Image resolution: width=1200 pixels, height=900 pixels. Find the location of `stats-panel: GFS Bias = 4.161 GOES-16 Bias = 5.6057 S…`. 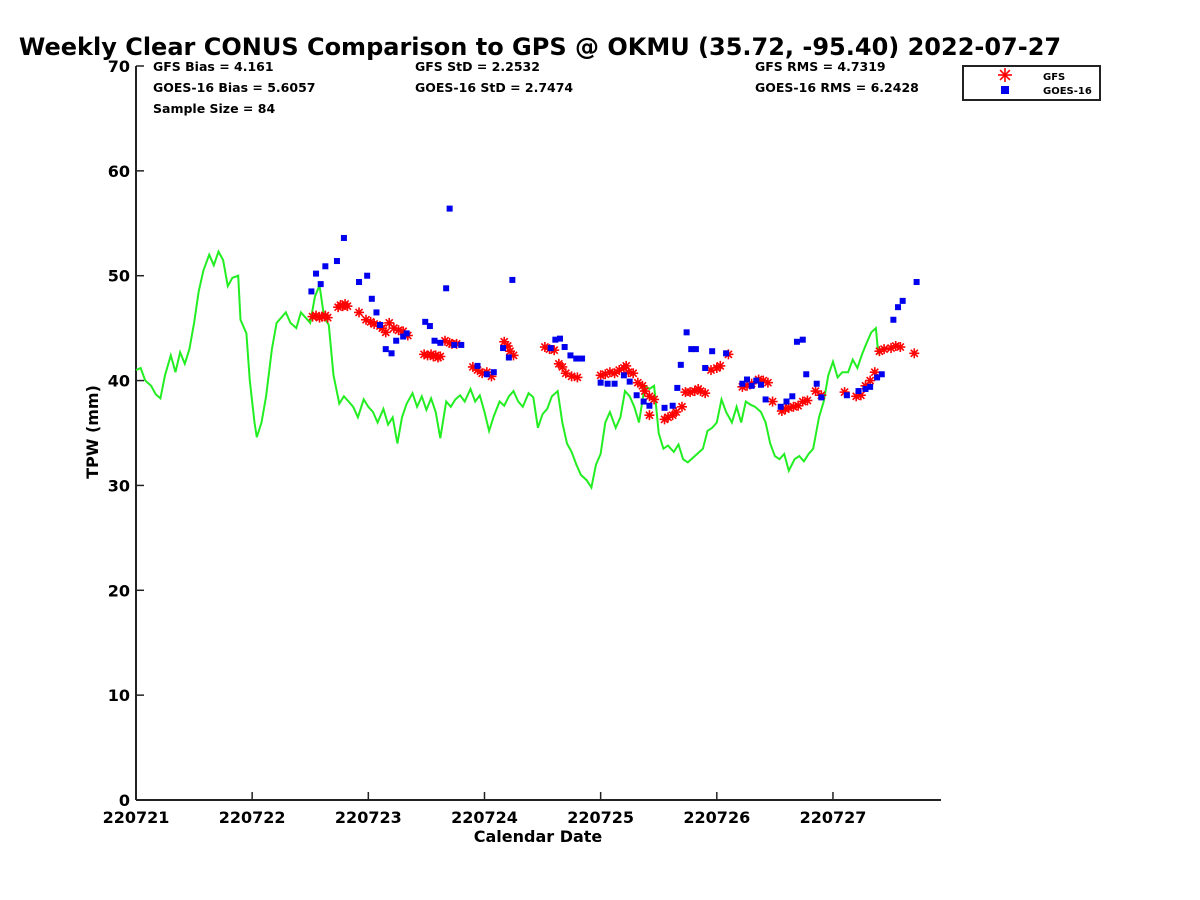

stats-panel: GFS Bias = 4.161 GOES-16 Bias = 5.6057 S… is located at coordinates (536, 87).